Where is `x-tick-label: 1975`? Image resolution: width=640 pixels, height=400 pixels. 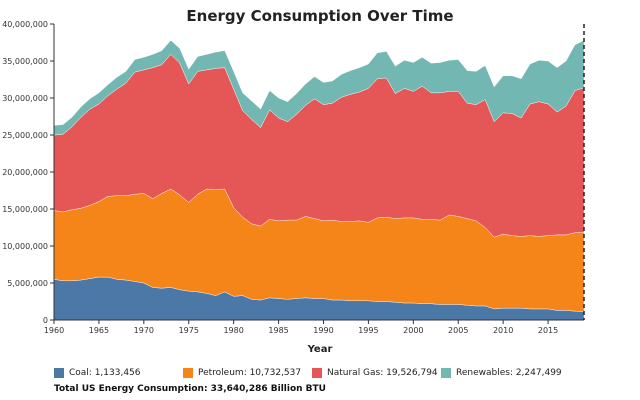 x-tick-label: 1975 is located at coordinates (189, 330).